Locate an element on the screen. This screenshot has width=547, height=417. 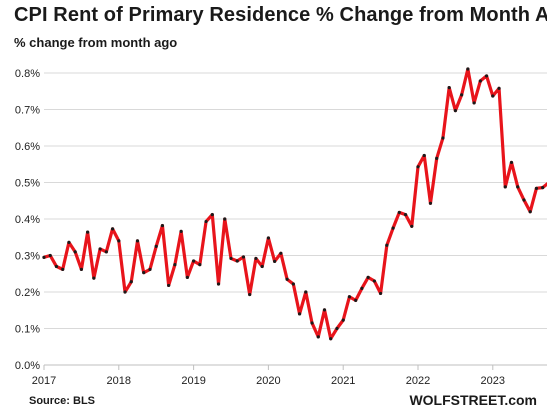
y-tick-label: 0.8% is located at coordinates (27, 74).